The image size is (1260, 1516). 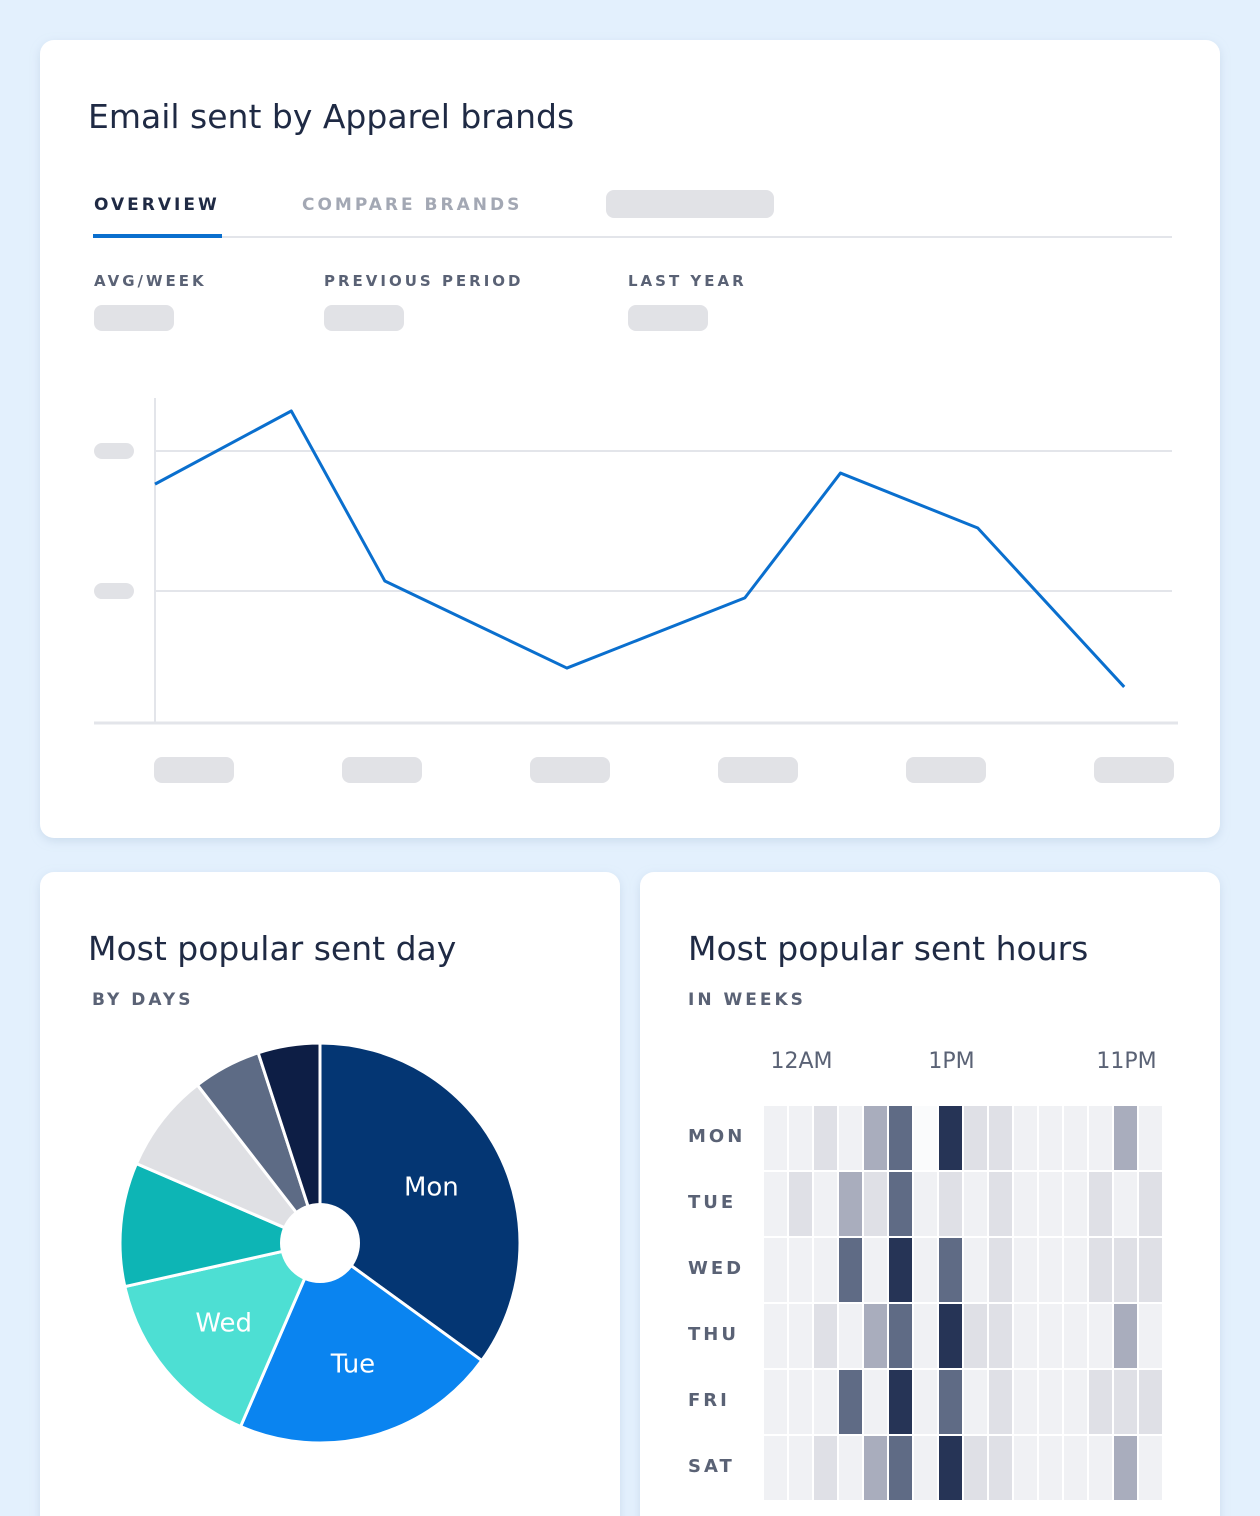 What do you see at coordinates (150, 281) in the screenshot?
I see `stat-label: AVG/WEEK` at bounding box center [150, 281].